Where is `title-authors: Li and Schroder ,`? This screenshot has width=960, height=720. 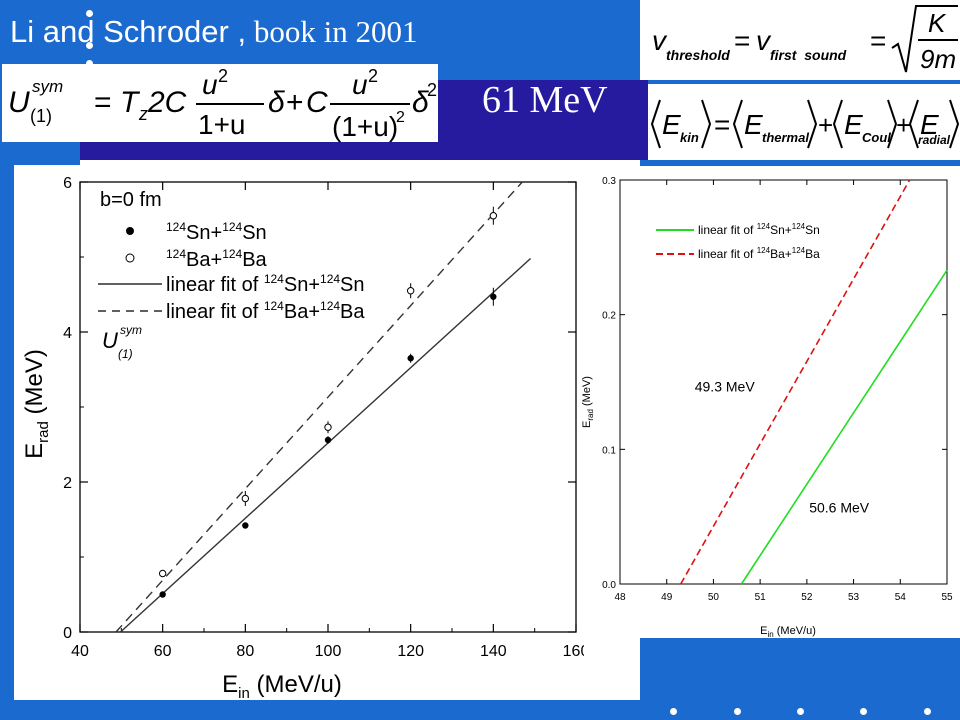
title-authors: Li and Schroder , is located at coordinates (128, 31).